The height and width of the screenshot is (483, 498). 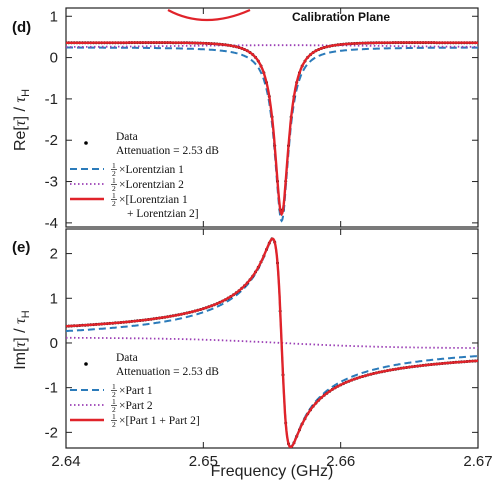 What do you see at coordinates (153, 200) in the screenshot?
I see `legend-series-label: ×[Lorentzian 1` at bounding box center [153, 200].